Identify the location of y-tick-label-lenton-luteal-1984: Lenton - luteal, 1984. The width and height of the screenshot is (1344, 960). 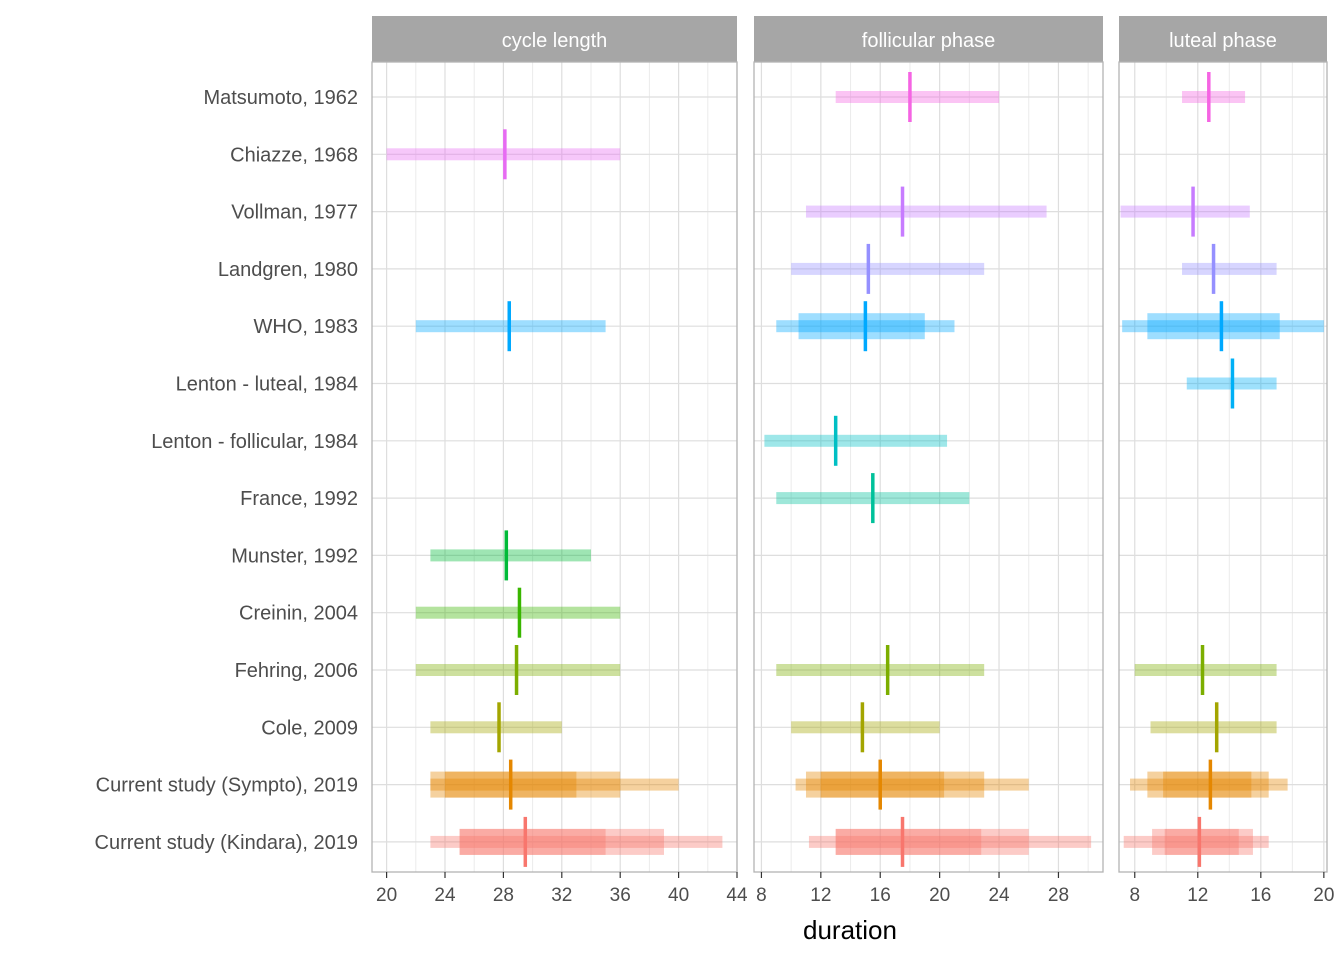
(267, 385).